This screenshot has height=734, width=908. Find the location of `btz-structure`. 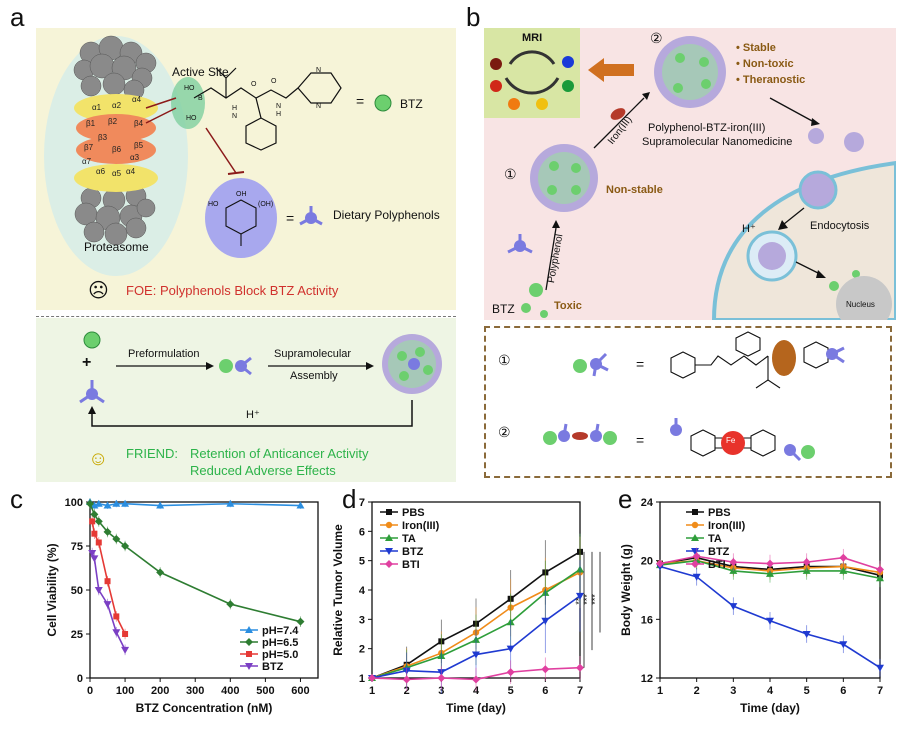

btz-structure is located at coordinates (267, 109).